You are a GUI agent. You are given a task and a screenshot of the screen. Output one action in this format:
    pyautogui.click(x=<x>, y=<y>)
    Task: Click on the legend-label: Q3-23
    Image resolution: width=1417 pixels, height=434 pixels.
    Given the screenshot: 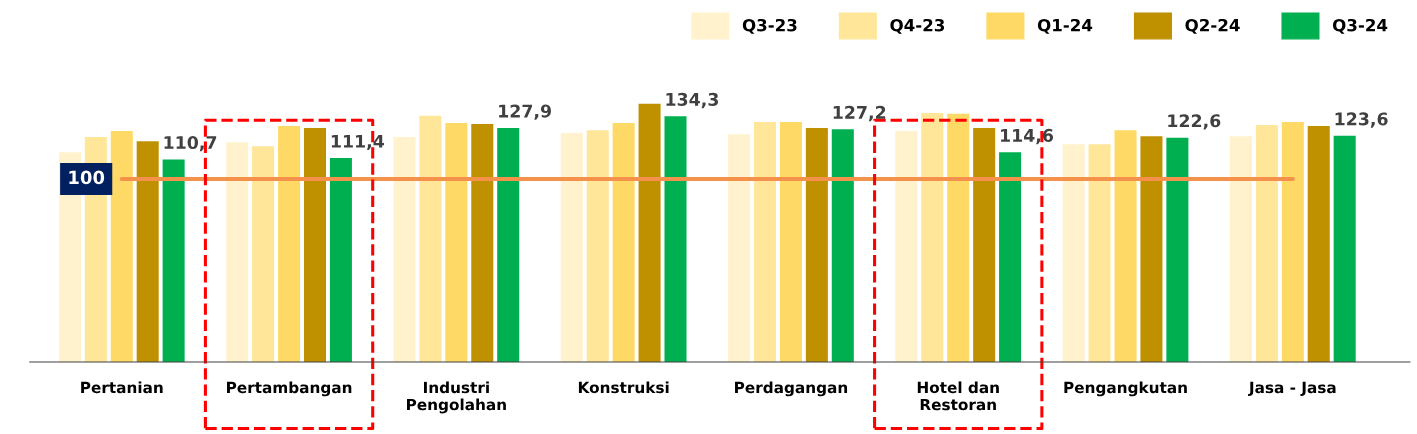 What is the action you would take?
    pyautogui.click(x=769, y=26)
    